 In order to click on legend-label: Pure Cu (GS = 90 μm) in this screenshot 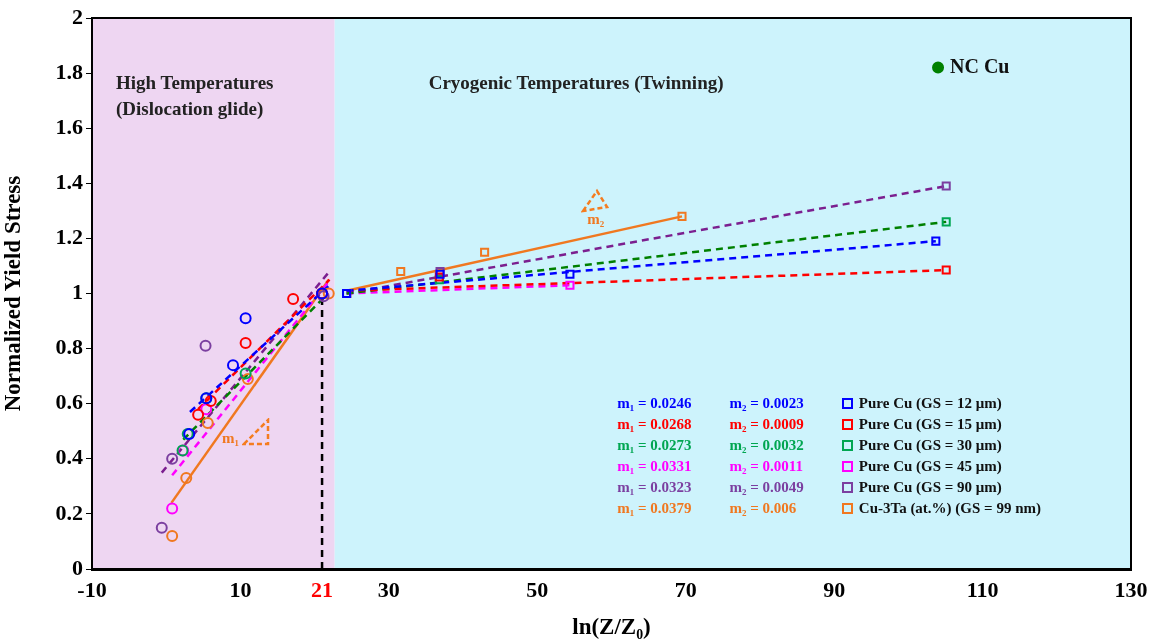, I will do `click(930, 487)`.